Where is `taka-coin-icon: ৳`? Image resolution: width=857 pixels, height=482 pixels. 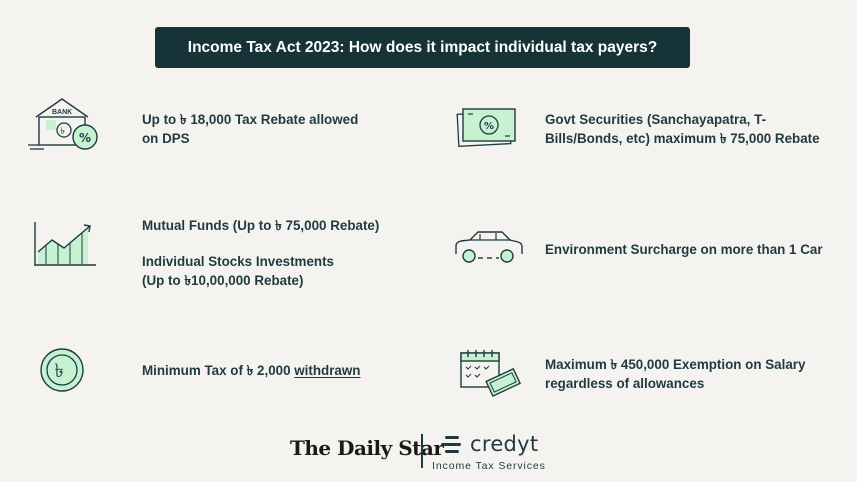
taka-coin-icon: ৳ is located at coordinates (62, 370).